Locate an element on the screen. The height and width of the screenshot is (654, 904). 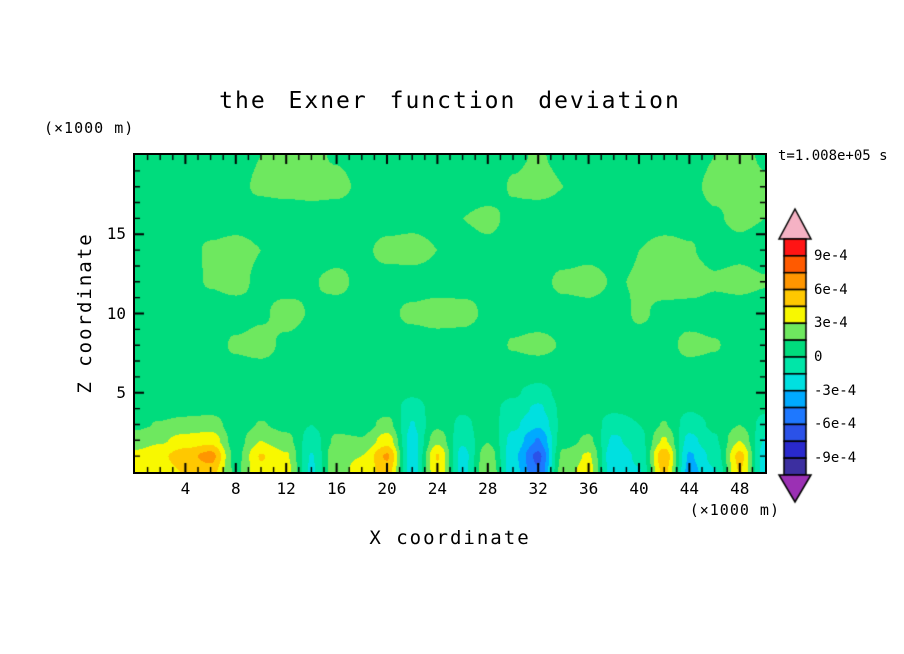
colorbar-label: 9e-4 is located at coordinates (831, 255).